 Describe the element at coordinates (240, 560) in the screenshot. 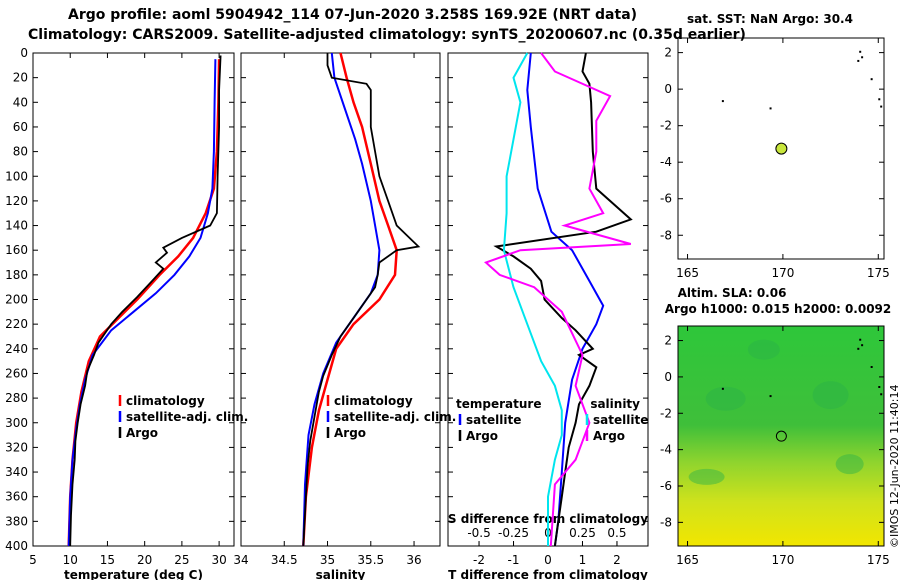

I see `salinity-xtick-label: 34` at that location.